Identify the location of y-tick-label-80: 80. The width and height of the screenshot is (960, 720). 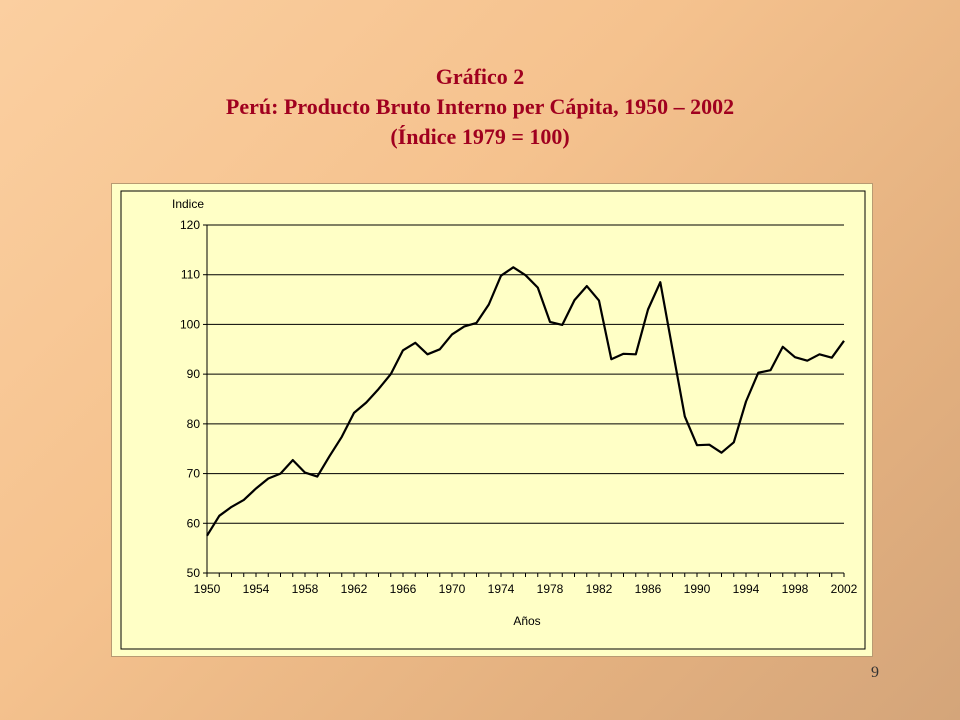
(194, 424).